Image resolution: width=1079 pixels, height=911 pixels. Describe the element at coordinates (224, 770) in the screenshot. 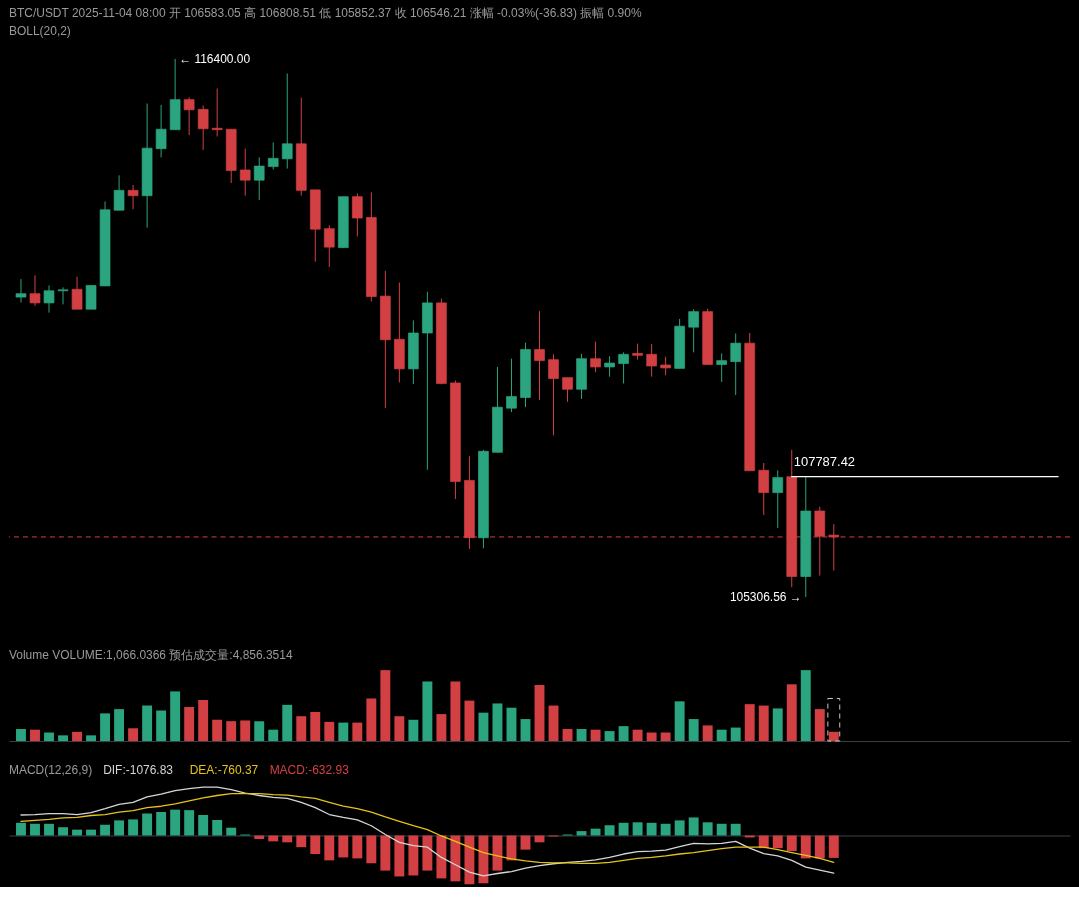

I see `series-label: DEA:-760.37` at that location.